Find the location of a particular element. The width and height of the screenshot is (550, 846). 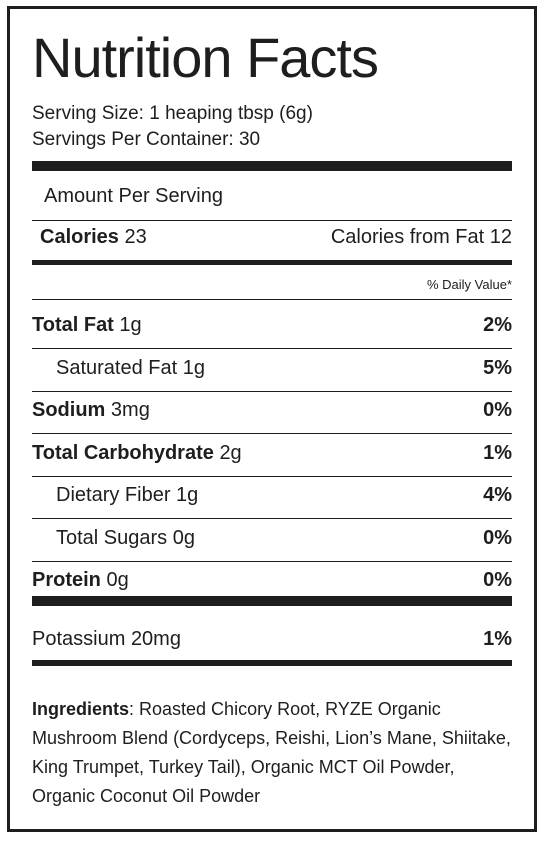

nutrient-dv: 4% is located at coordinates (497, 495).